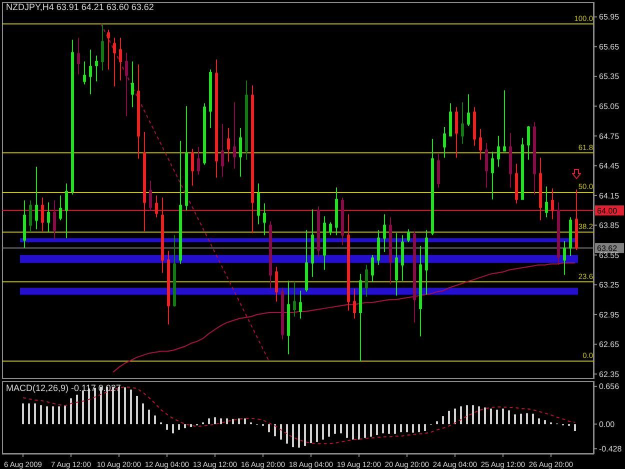 Image resolution: width=625 pixels, height=469 pixels. What do you see at coordinates (607, 249) in the screenshot?
I see `ref-line-label: 63.62` at bounding box center [607, 249].